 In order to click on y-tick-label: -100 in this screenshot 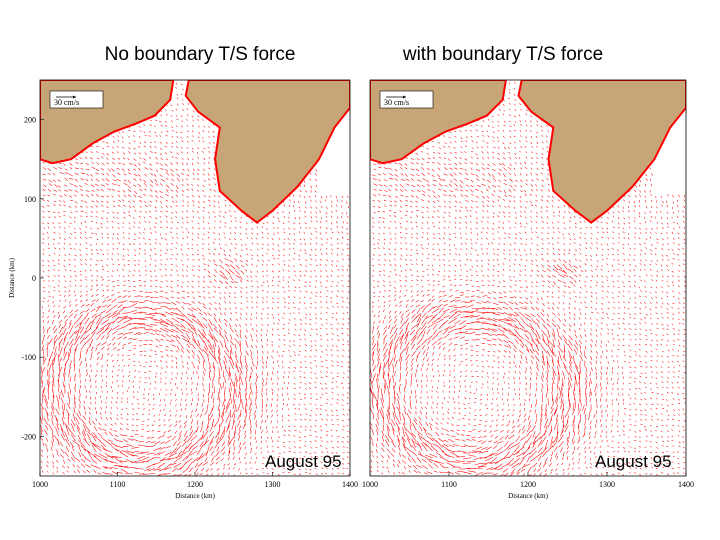, I will do `click(28, 357)`.